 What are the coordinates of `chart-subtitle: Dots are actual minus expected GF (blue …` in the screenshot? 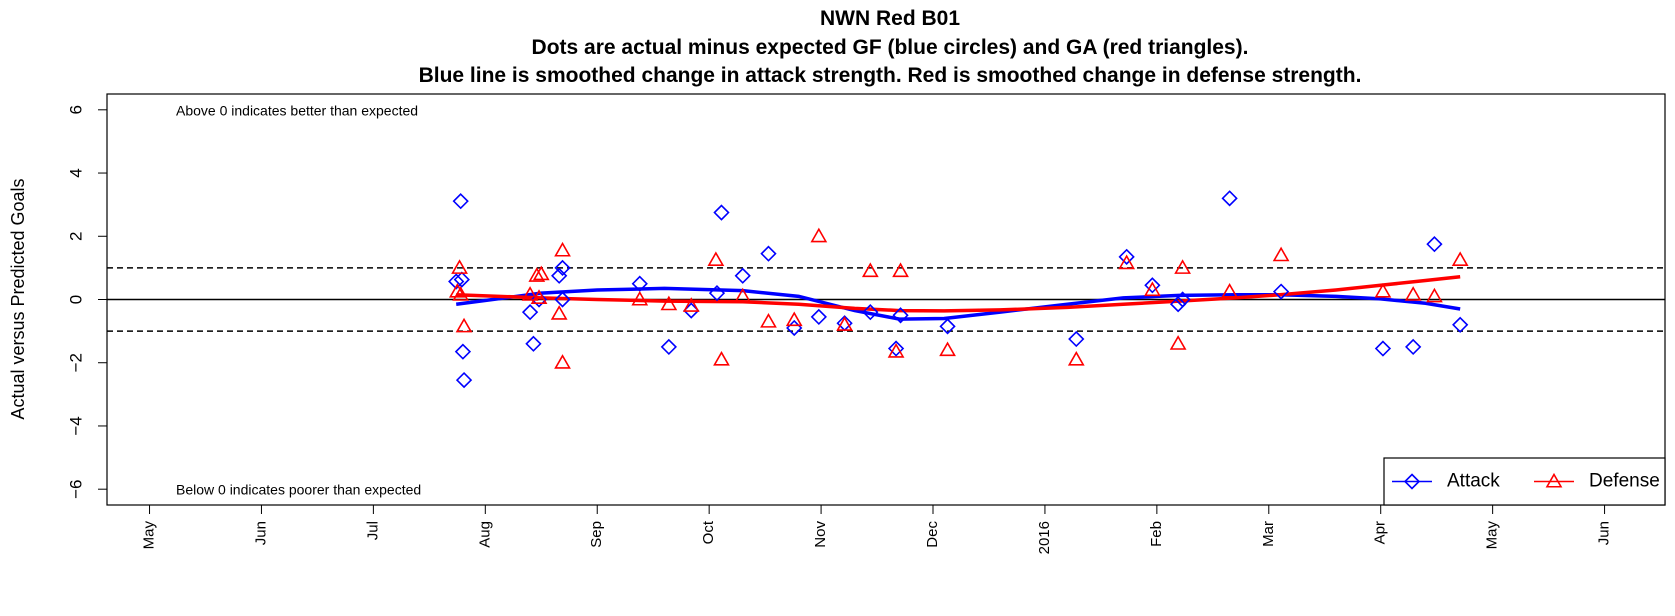 It's located at (890, 47).